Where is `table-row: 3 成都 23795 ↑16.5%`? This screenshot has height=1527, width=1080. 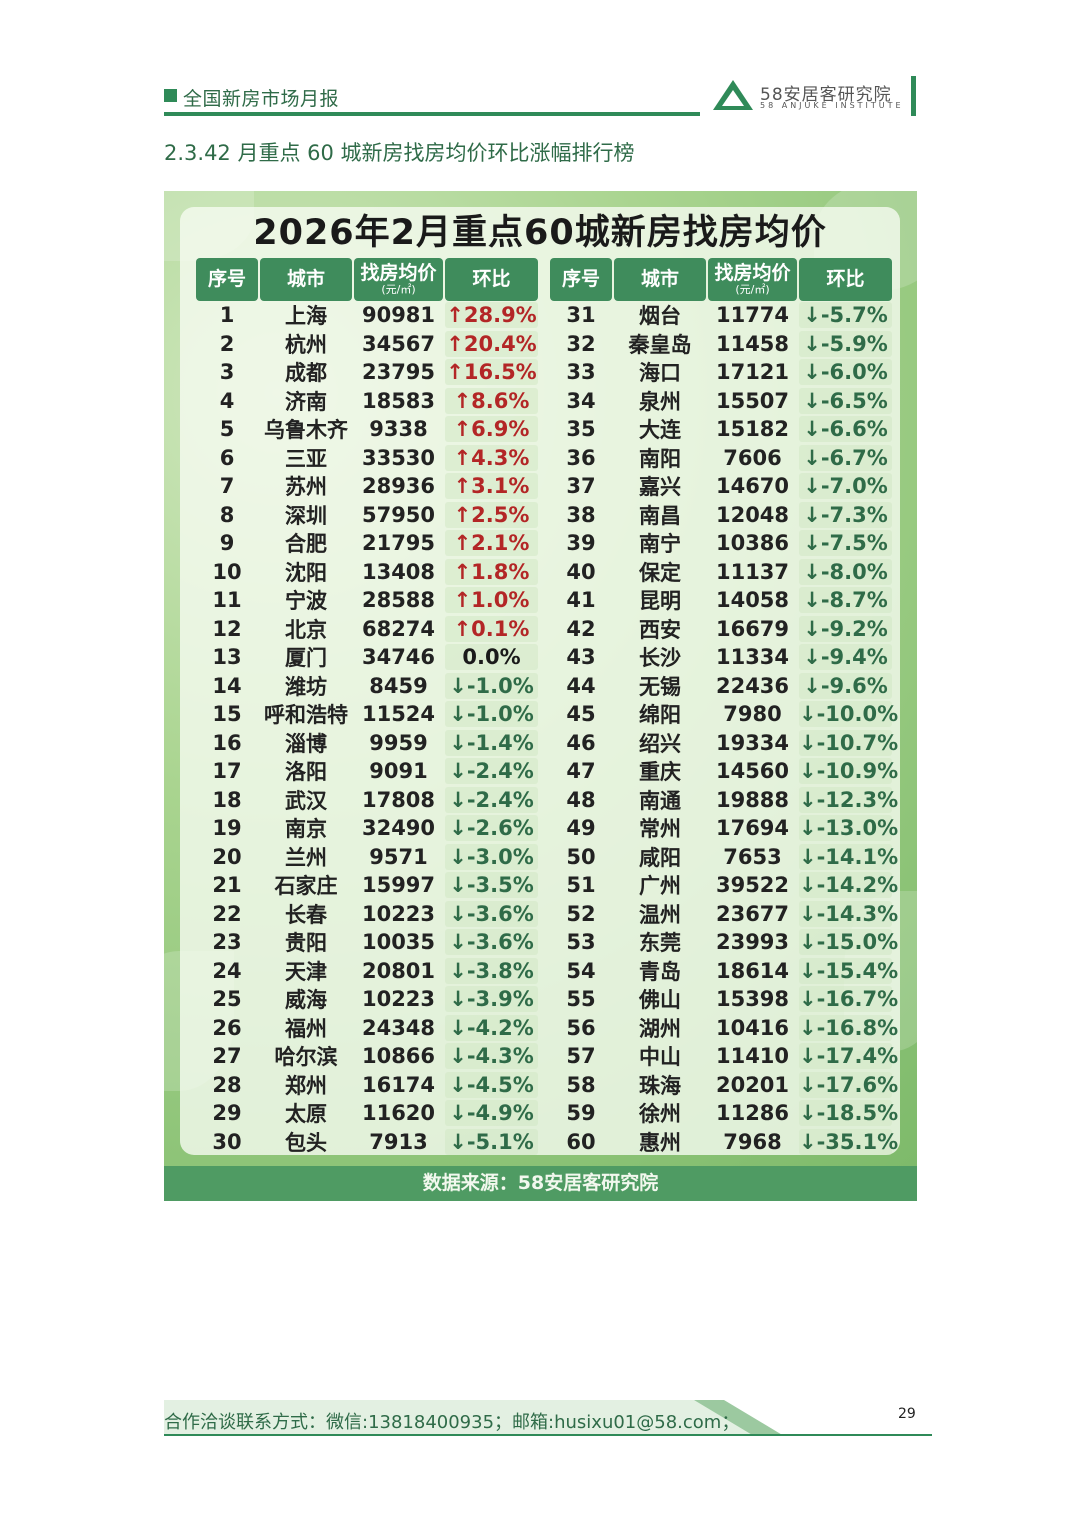
table-row: 3 成都 23795 ↑16.5% is located at coordinates (368, 372).